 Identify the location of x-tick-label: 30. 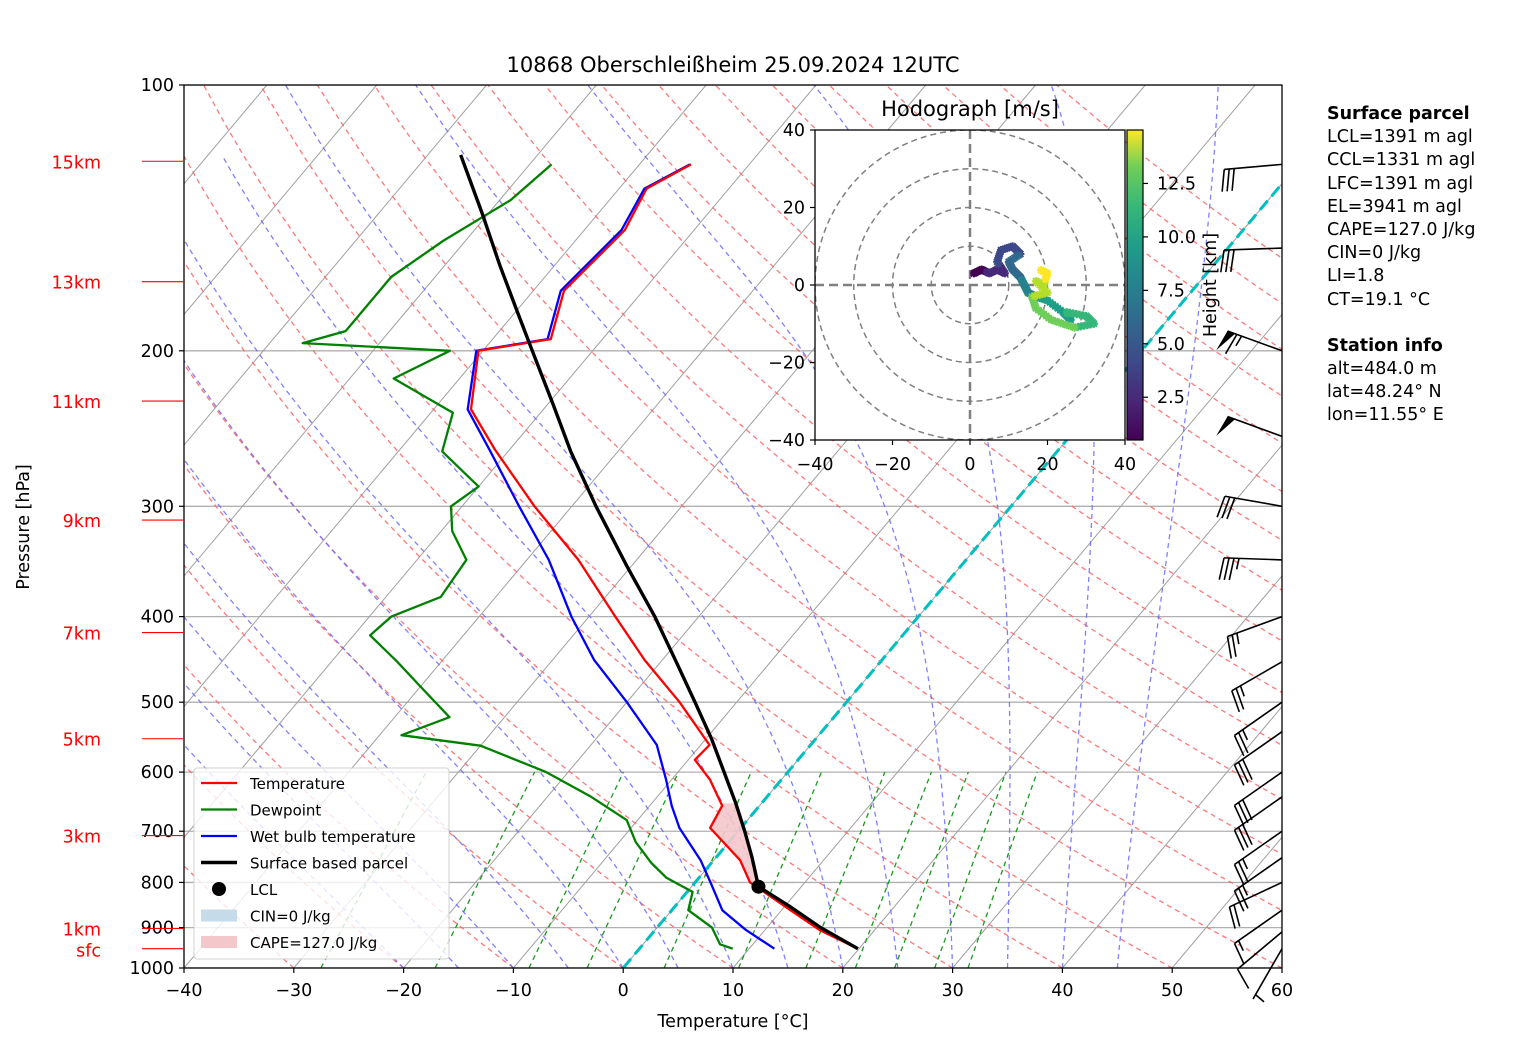
(952, 991).